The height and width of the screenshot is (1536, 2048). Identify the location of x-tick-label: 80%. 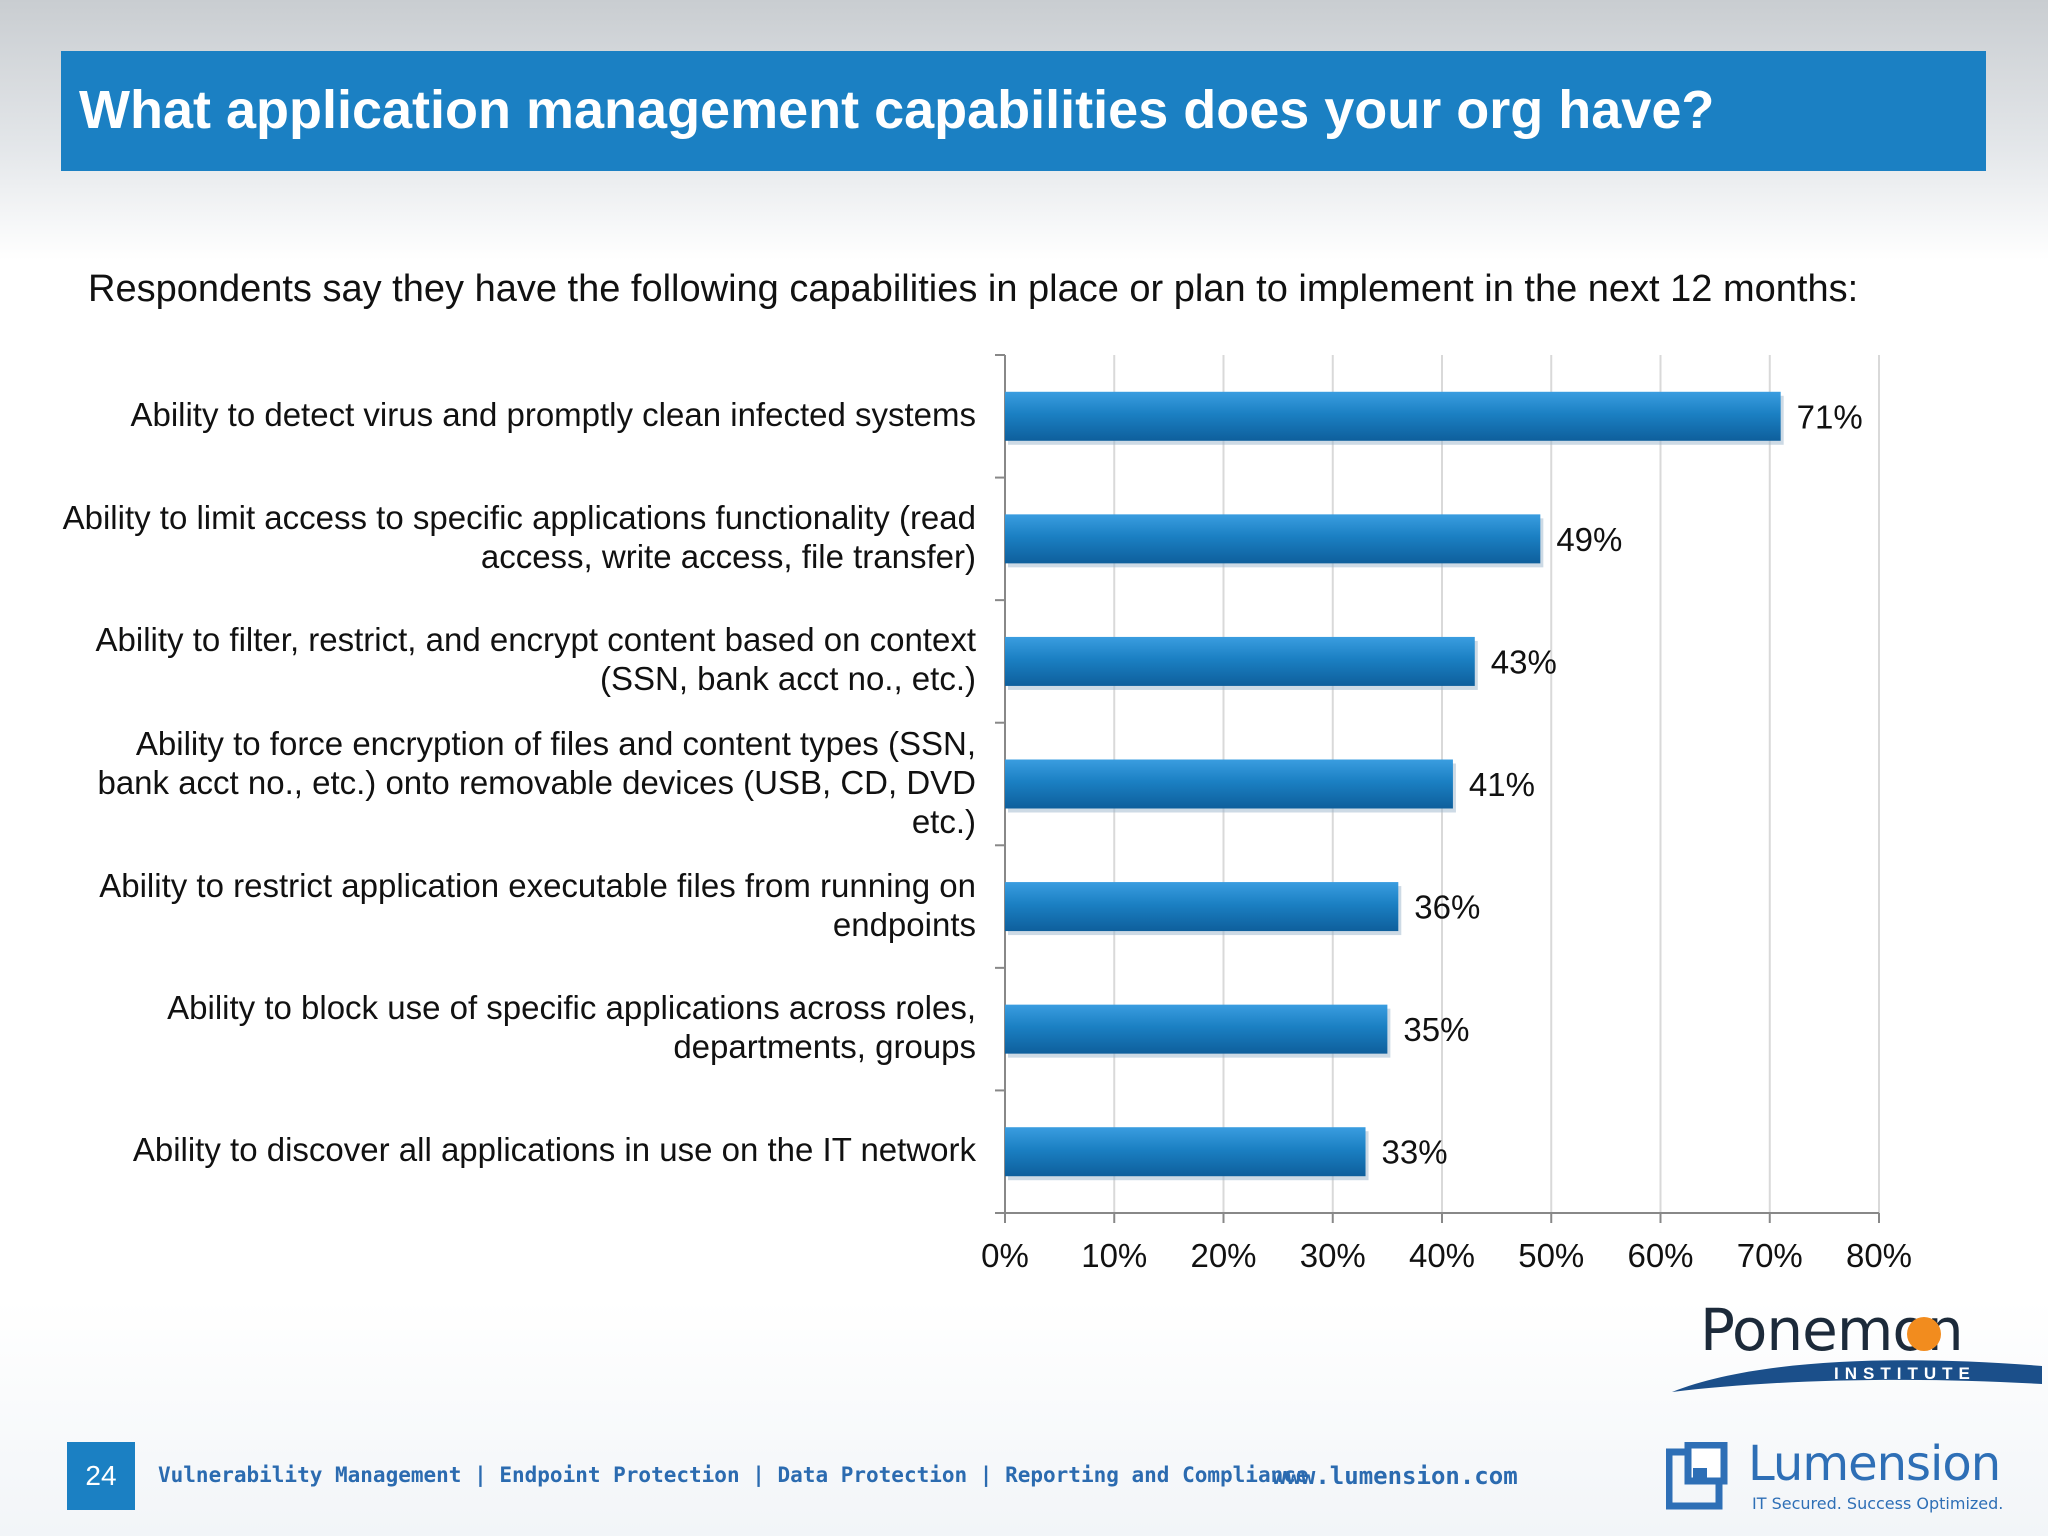
(1879, 1255).